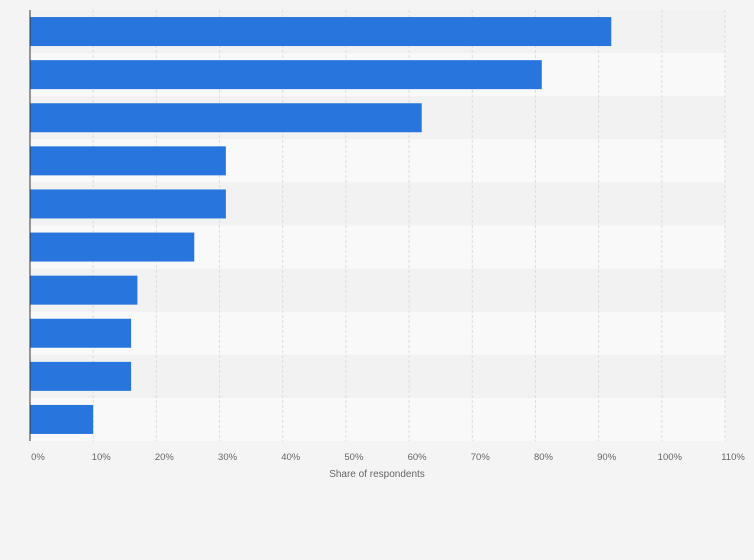 Image resolution: width=754 pixels, height=560 pixels. I want to click on x-axis-tick-labels: 0% 10% 20% 30% 40% 50% 60% 70% 80% 90% 100% 110%, so click(388, 457).